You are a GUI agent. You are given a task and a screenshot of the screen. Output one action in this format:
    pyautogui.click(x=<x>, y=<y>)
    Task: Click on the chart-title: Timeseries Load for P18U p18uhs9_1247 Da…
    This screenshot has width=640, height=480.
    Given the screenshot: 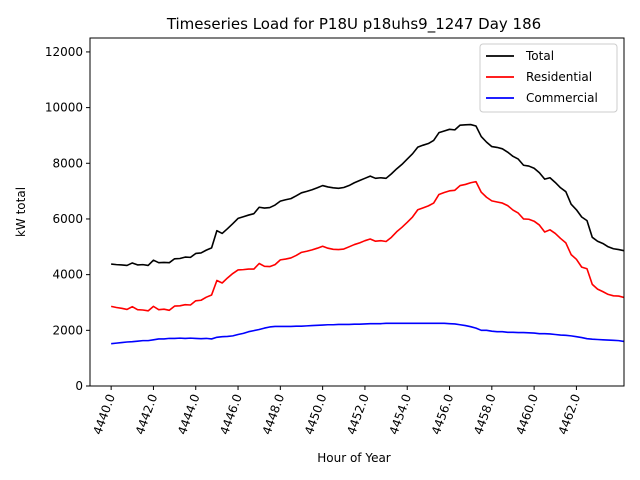 What is the action you would take?
    pyautogui.click(x=353, y=24)
    